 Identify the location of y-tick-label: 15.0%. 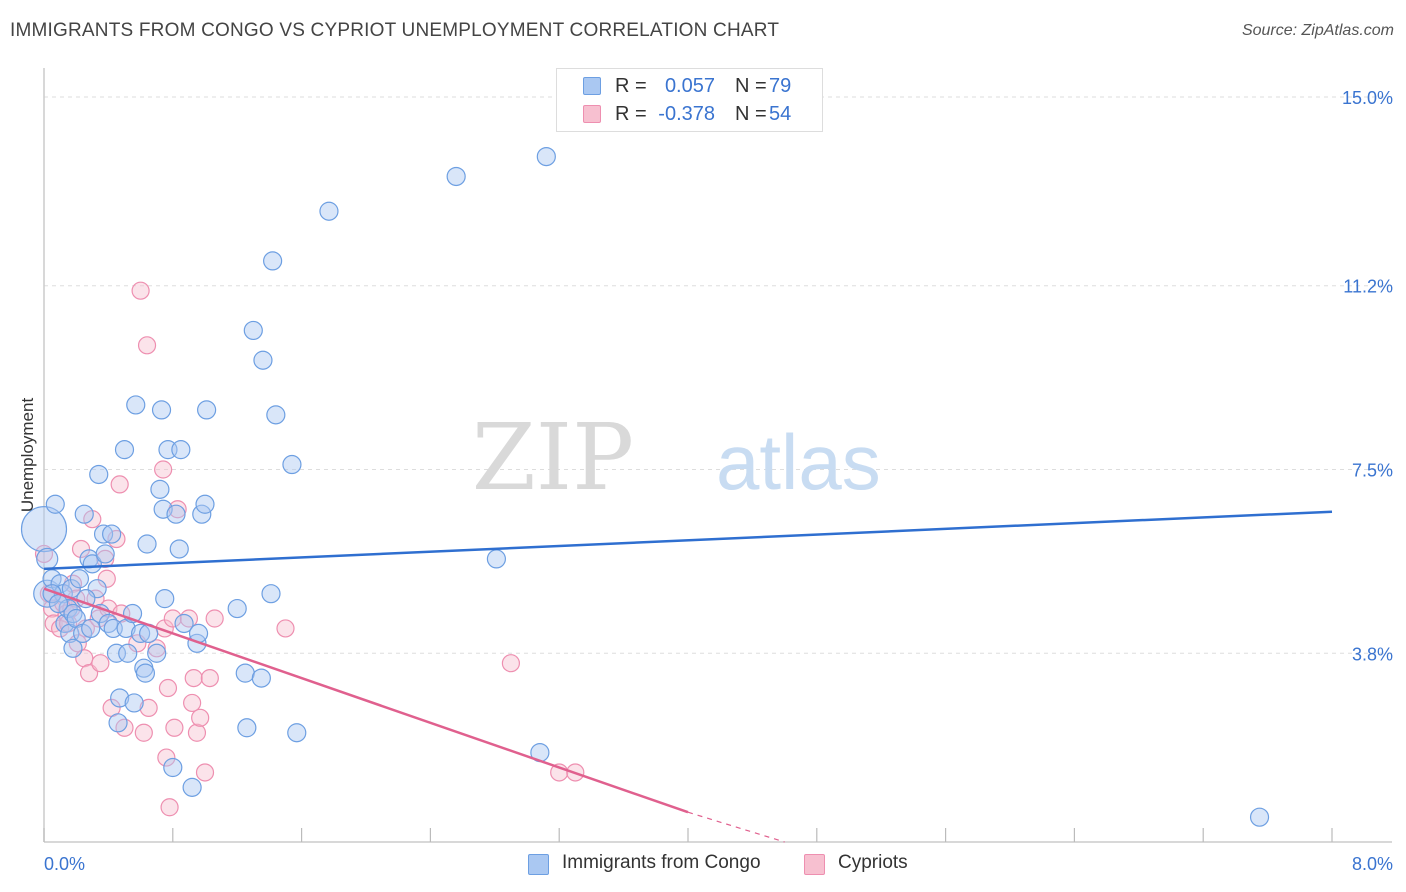
(1367, 98).